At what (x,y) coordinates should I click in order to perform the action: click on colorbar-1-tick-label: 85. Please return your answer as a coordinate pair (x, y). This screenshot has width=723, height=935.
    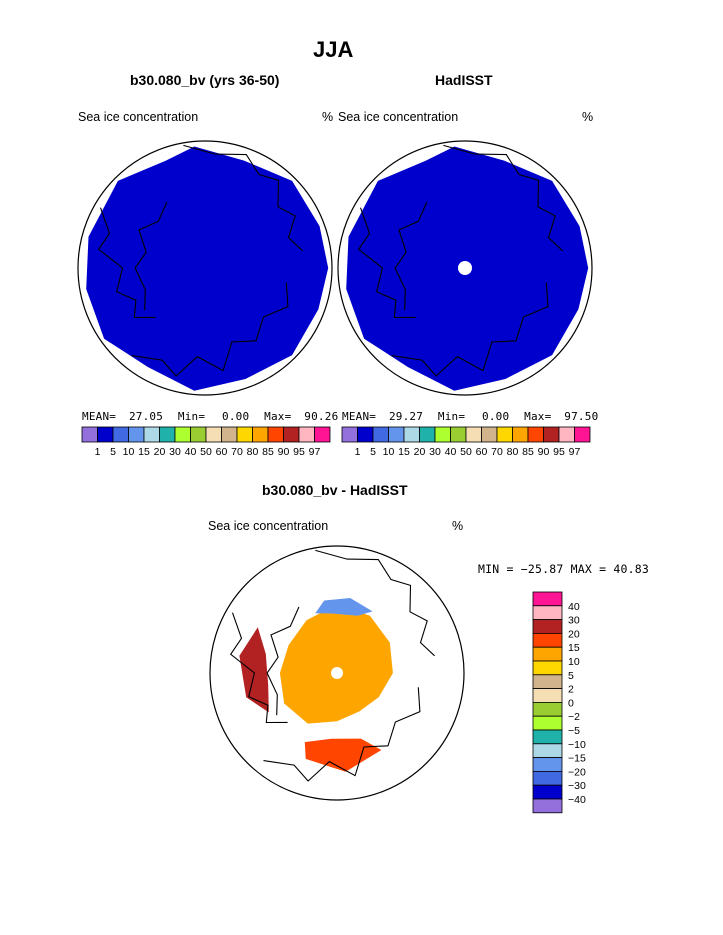
    Looking at the image, I should click on (268, 452).